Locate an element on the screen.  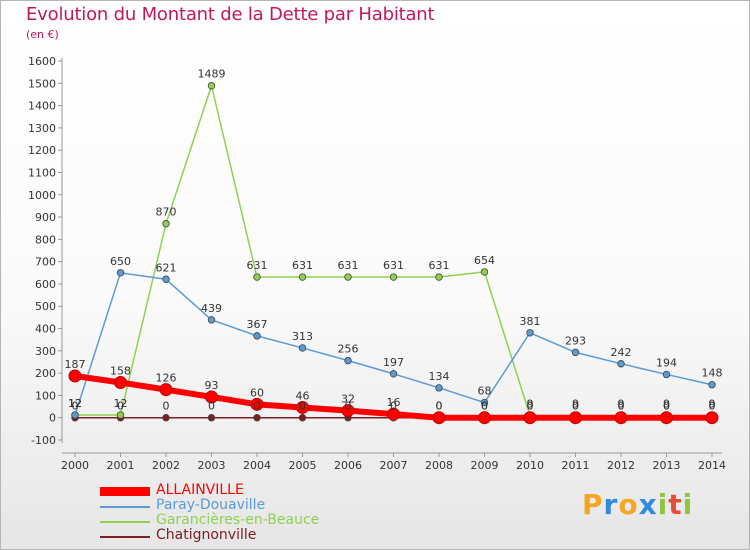
data-label: 381 is located at coordinates (530, 321).